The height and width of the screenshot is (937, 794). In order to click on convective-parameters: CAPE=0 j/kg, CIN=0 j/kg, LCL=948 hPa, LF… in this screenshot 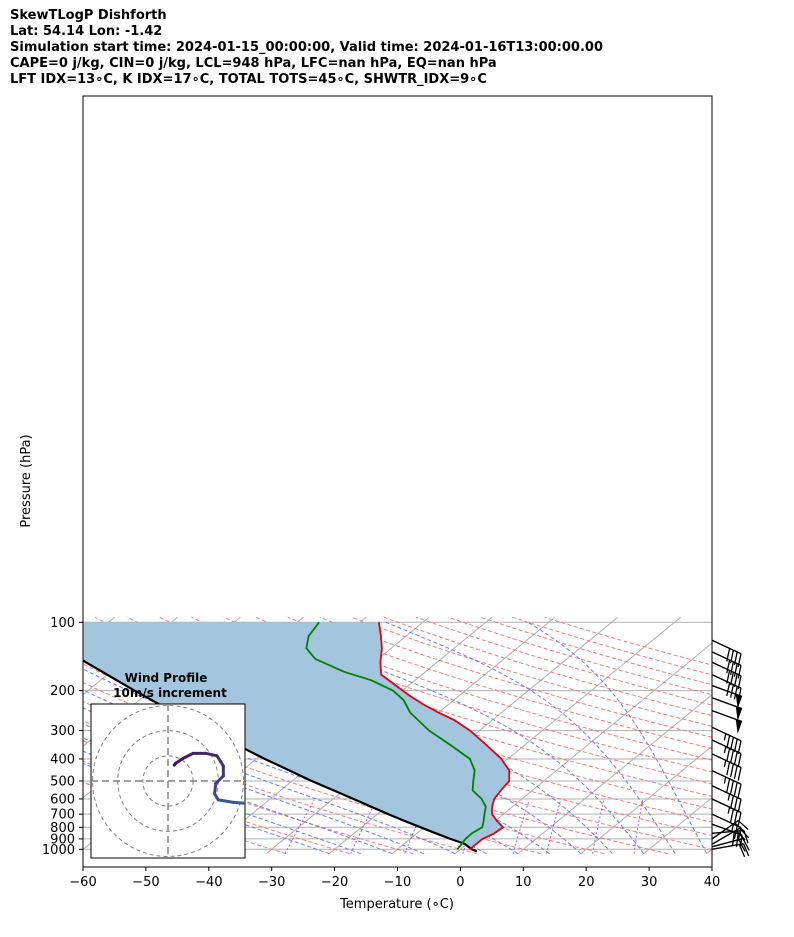, I will do `click(253, 63)`.